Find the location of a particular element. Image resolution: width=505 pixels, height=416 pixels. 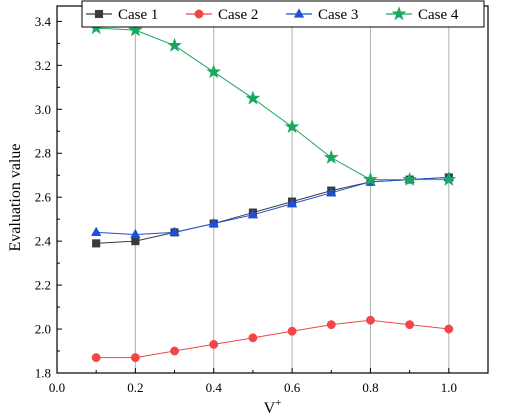

x-tick-label: 0.2 is located at coordinates (135, 387).